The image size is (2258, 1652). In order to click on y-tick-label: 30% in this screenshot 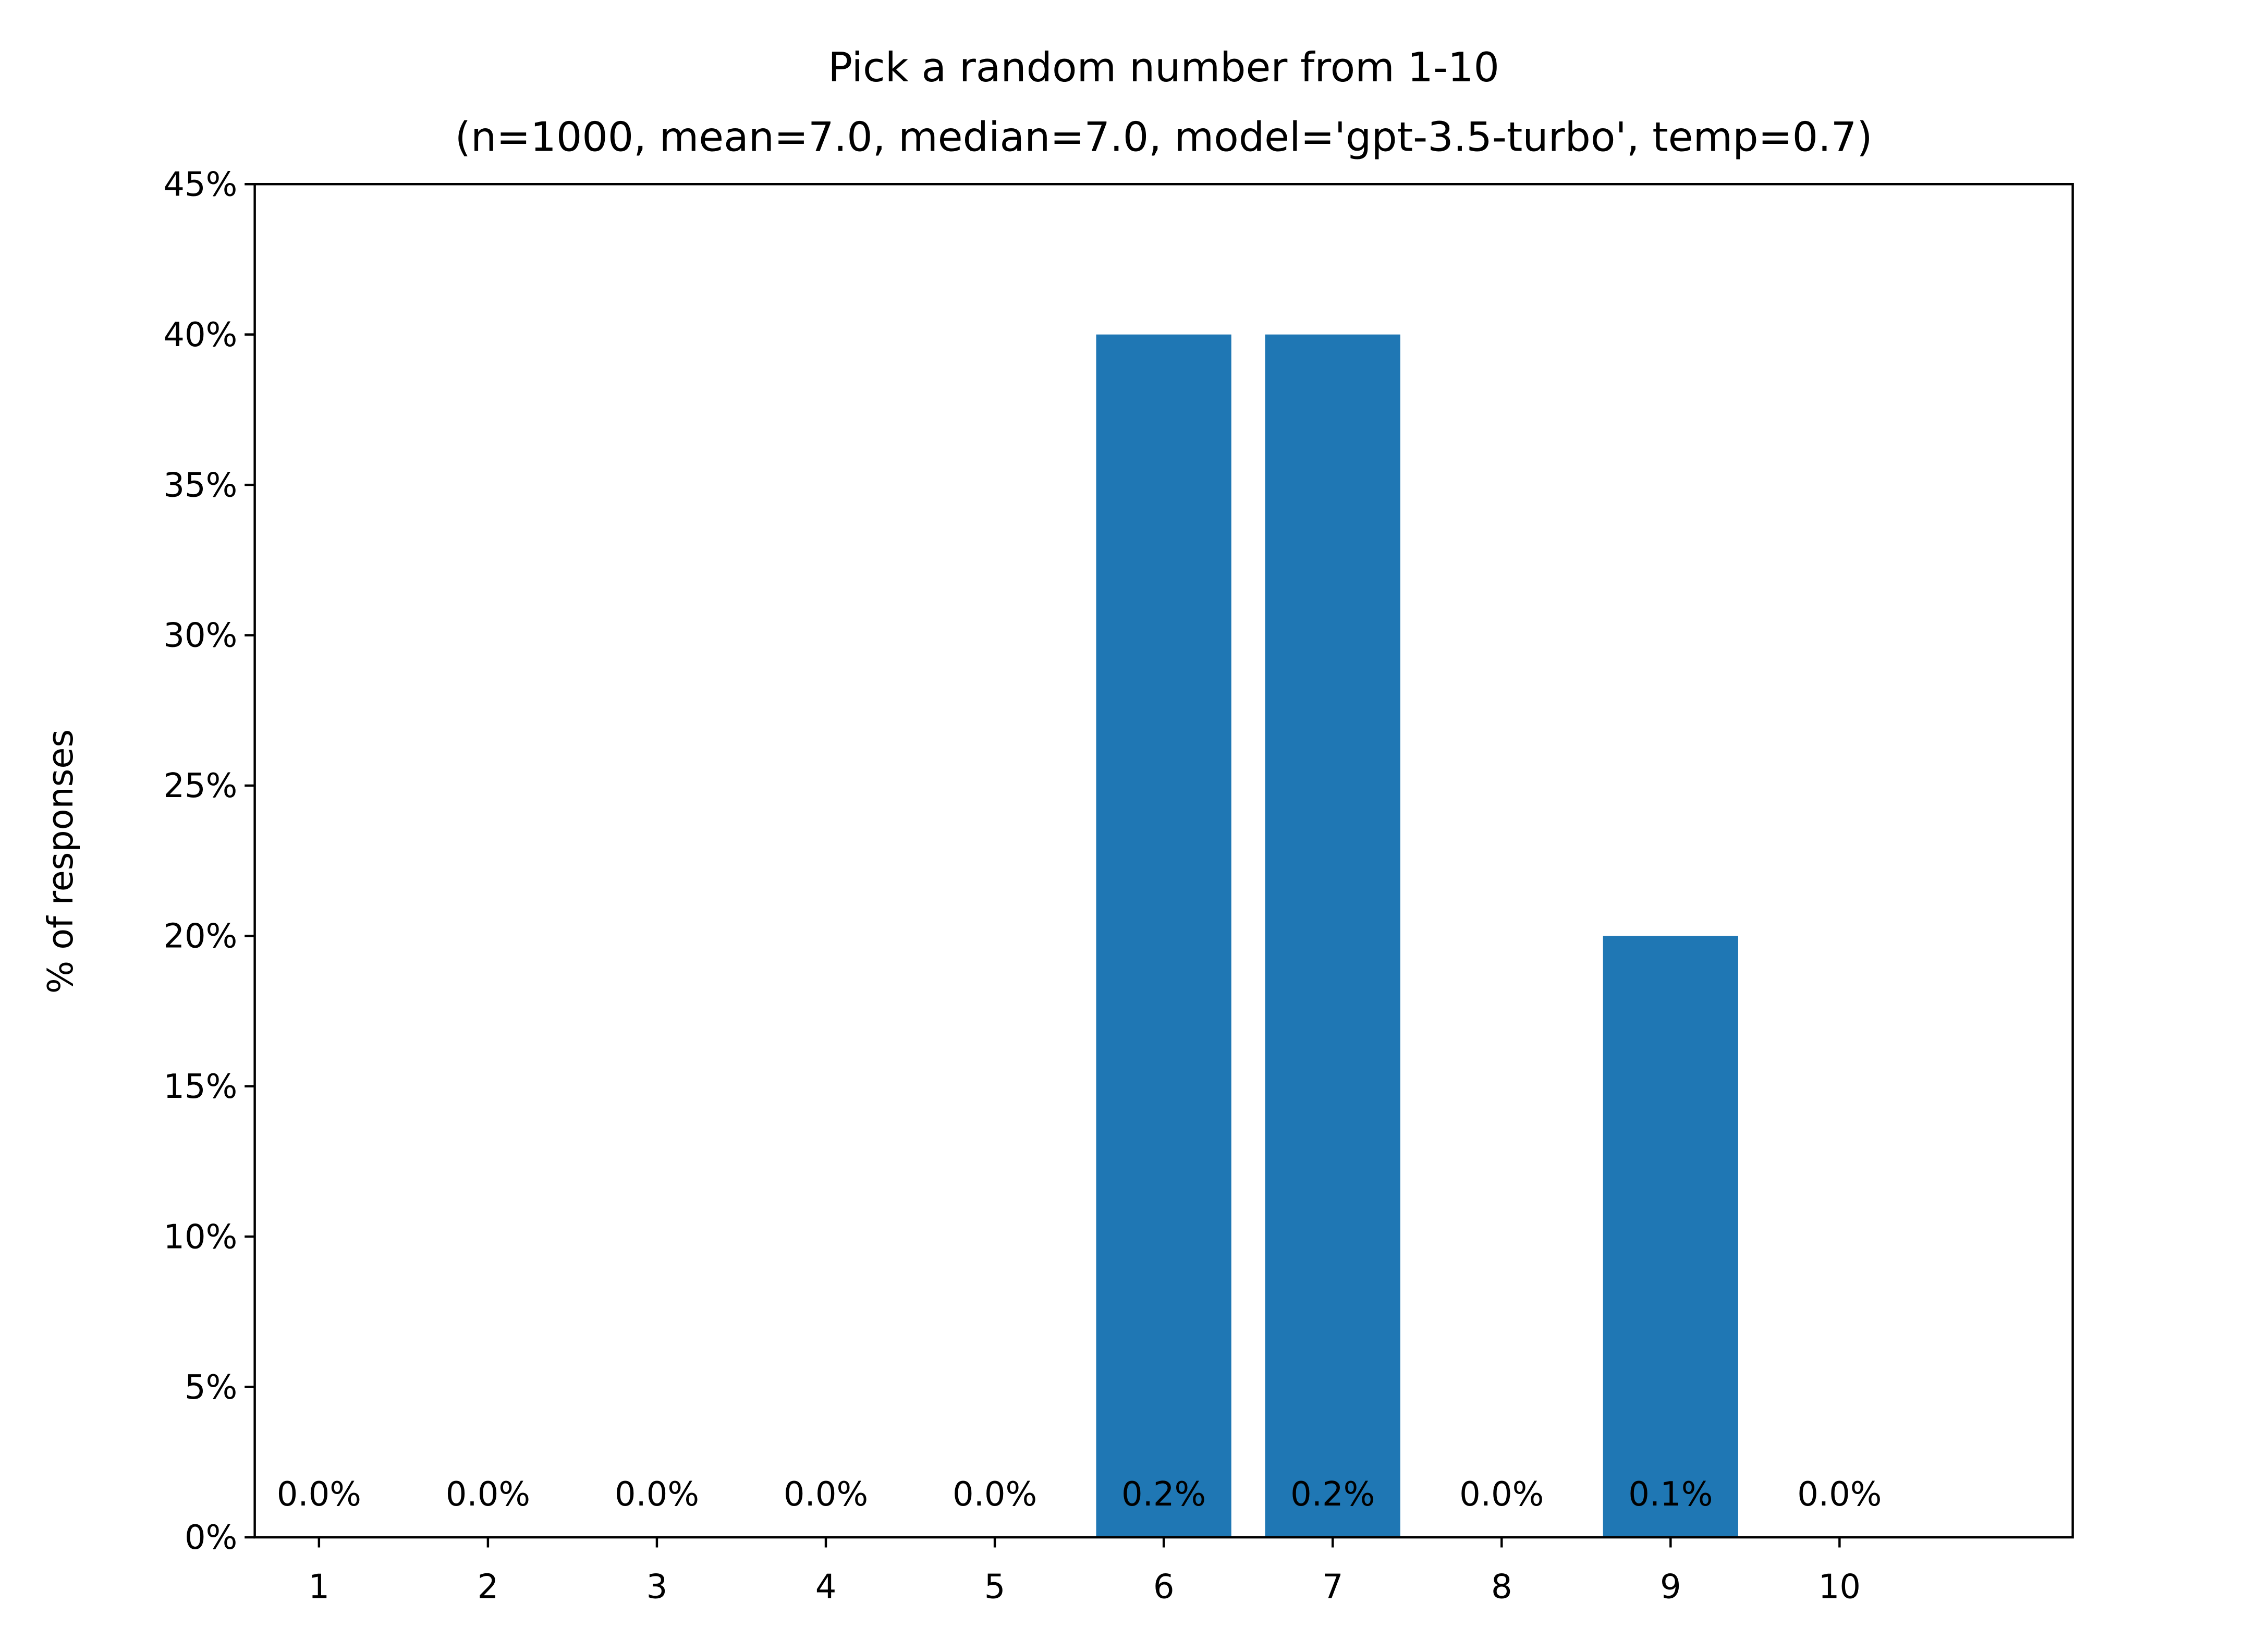, I will do `click(200, 636)`.